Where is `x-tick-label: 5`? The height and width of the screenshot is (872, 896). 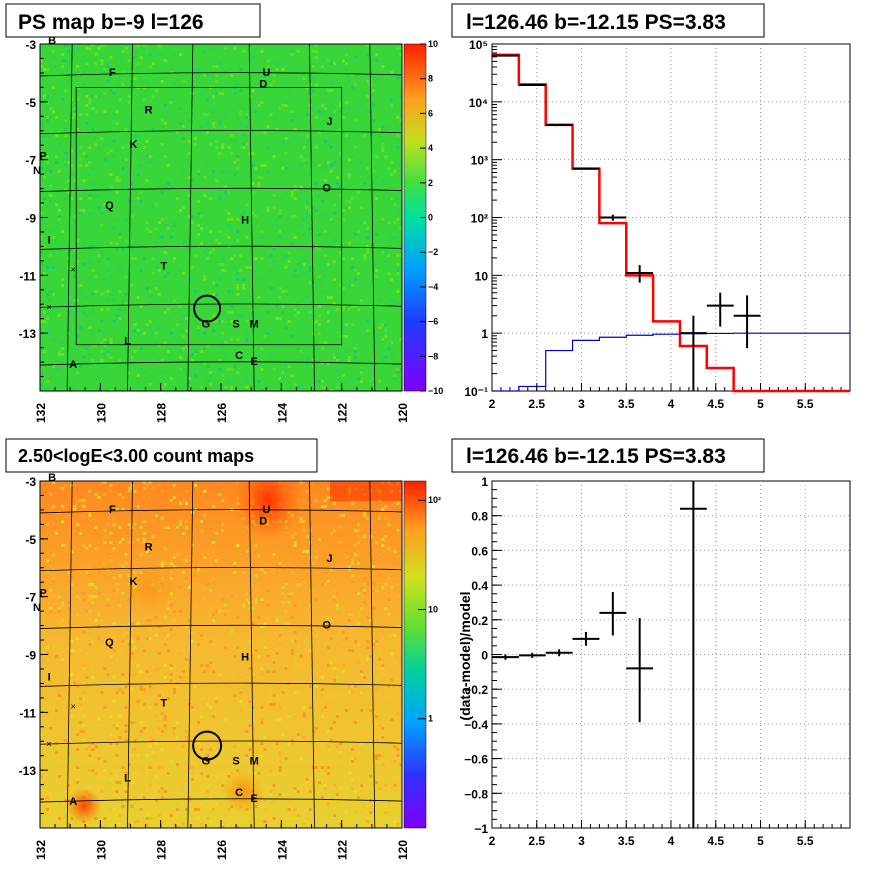
x-tick-label: 5 is located at coordinates (760, 404).